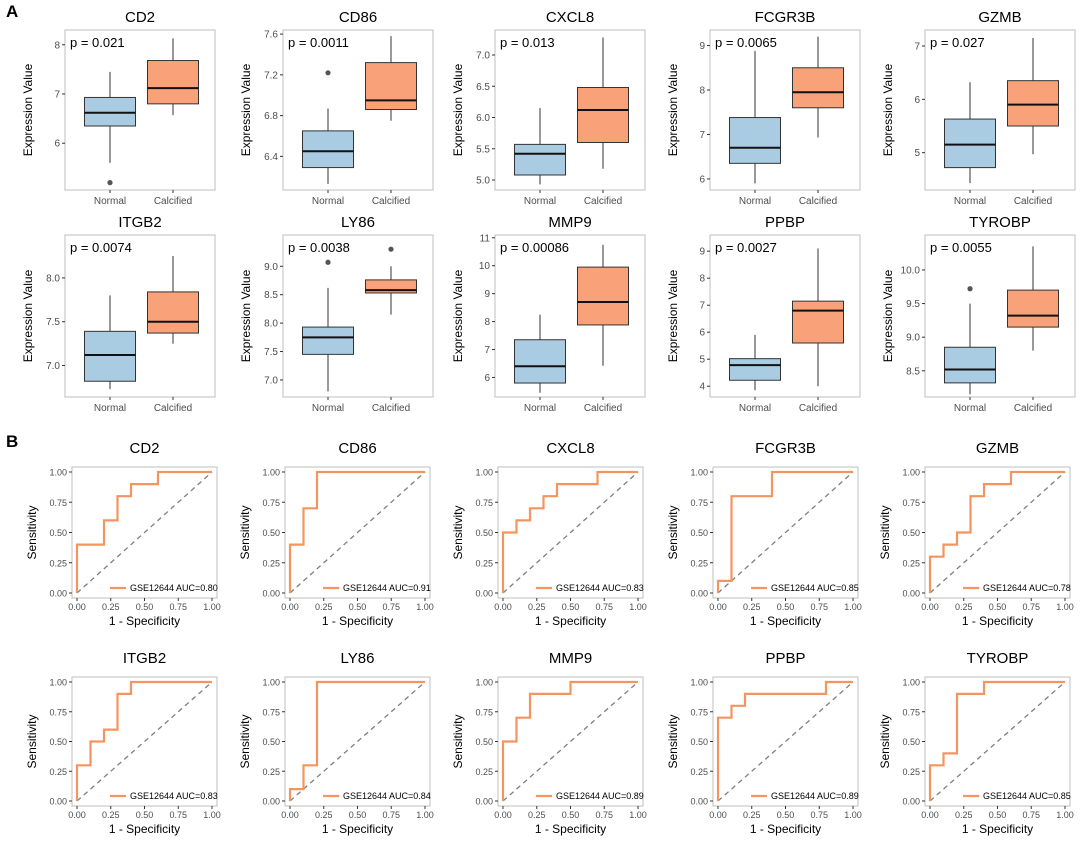 The image size is (1084, 846). What do you see at coordinates (319, 247) in the screenshot?
I see `p-value-label: p = 0.0038` at bounding box center [319, 247].